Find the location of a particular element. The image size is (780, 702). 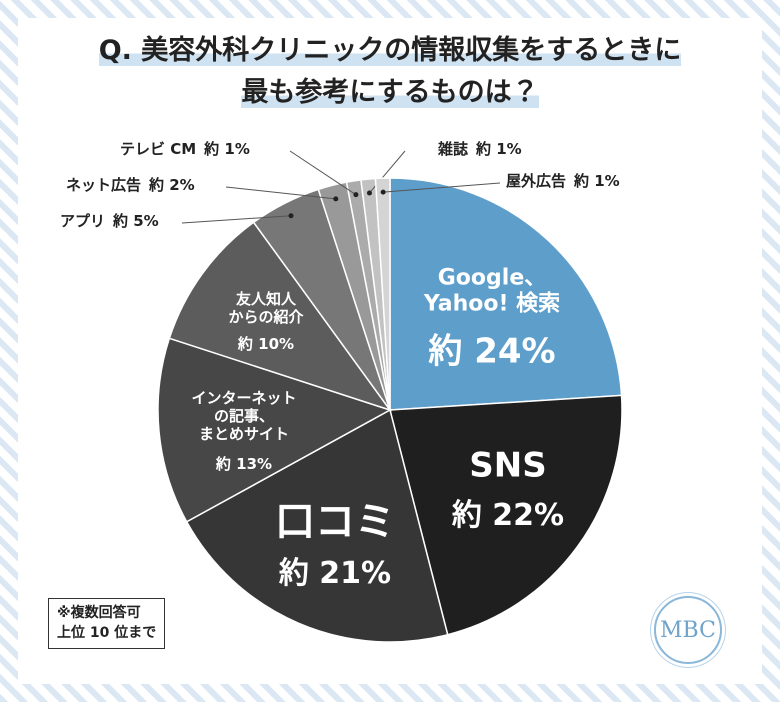

slice-label: Google、 Yahoo! 検索 is located at coordinates (492, 291).